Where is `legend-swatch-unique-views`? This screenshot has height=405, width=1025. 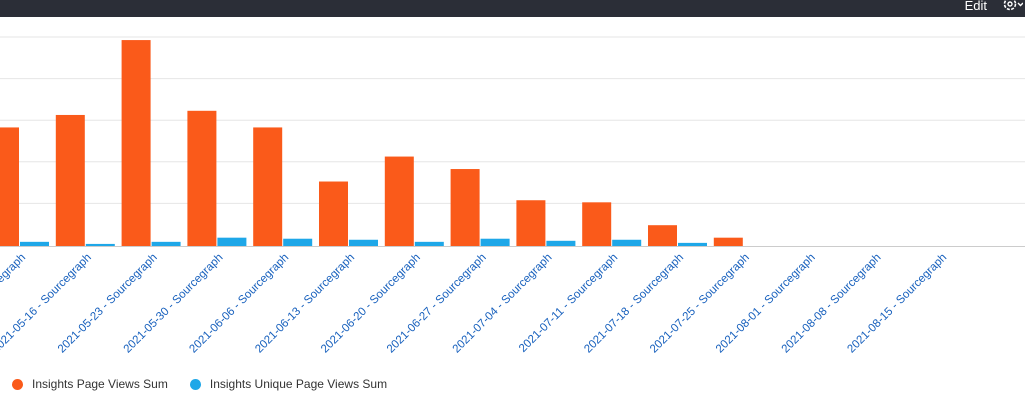
legend-swatch-unique-views is located at coordinates (195, 384).